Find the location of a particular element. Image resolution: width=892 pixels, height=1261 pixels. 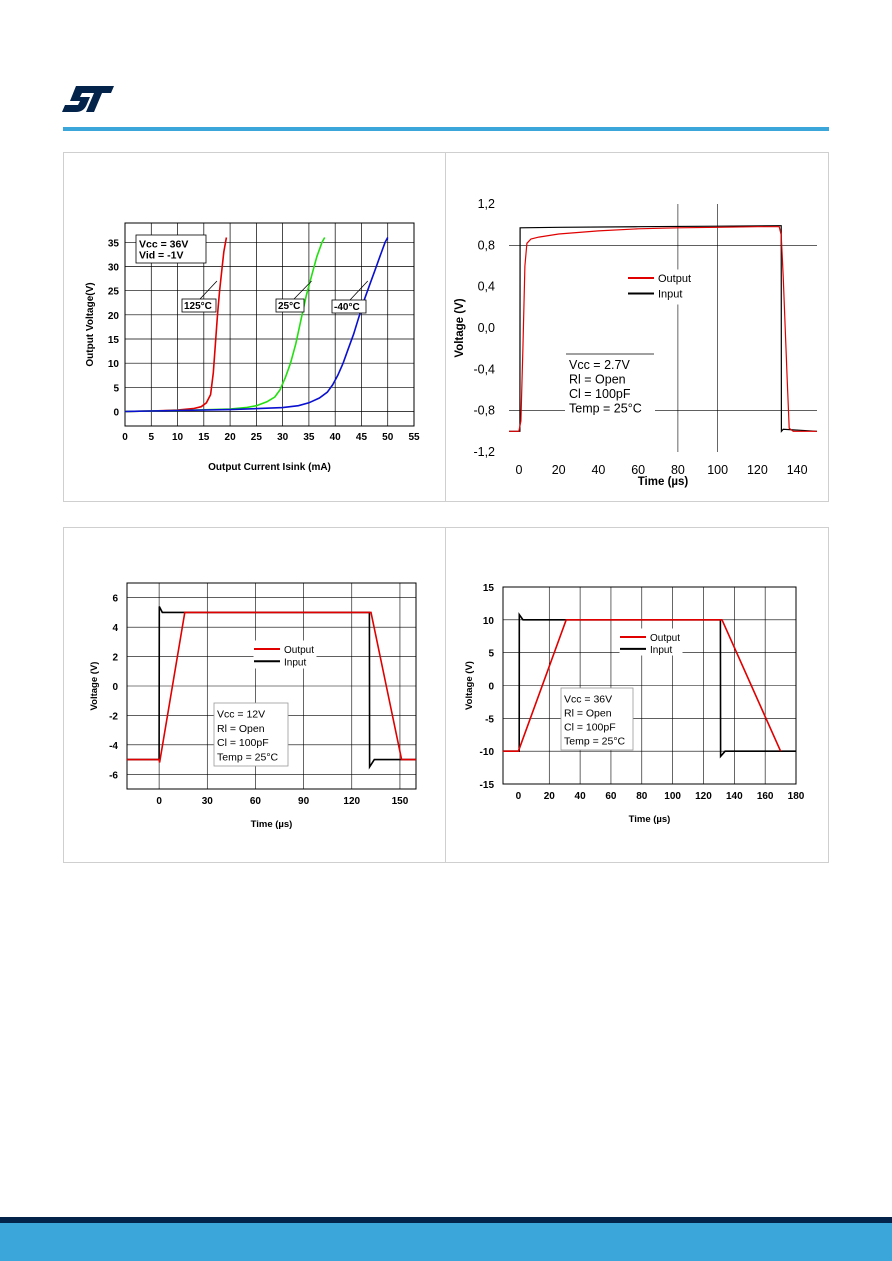

x-axis-label: Output Current Isink (mA) is located at coordinates (269, 467).